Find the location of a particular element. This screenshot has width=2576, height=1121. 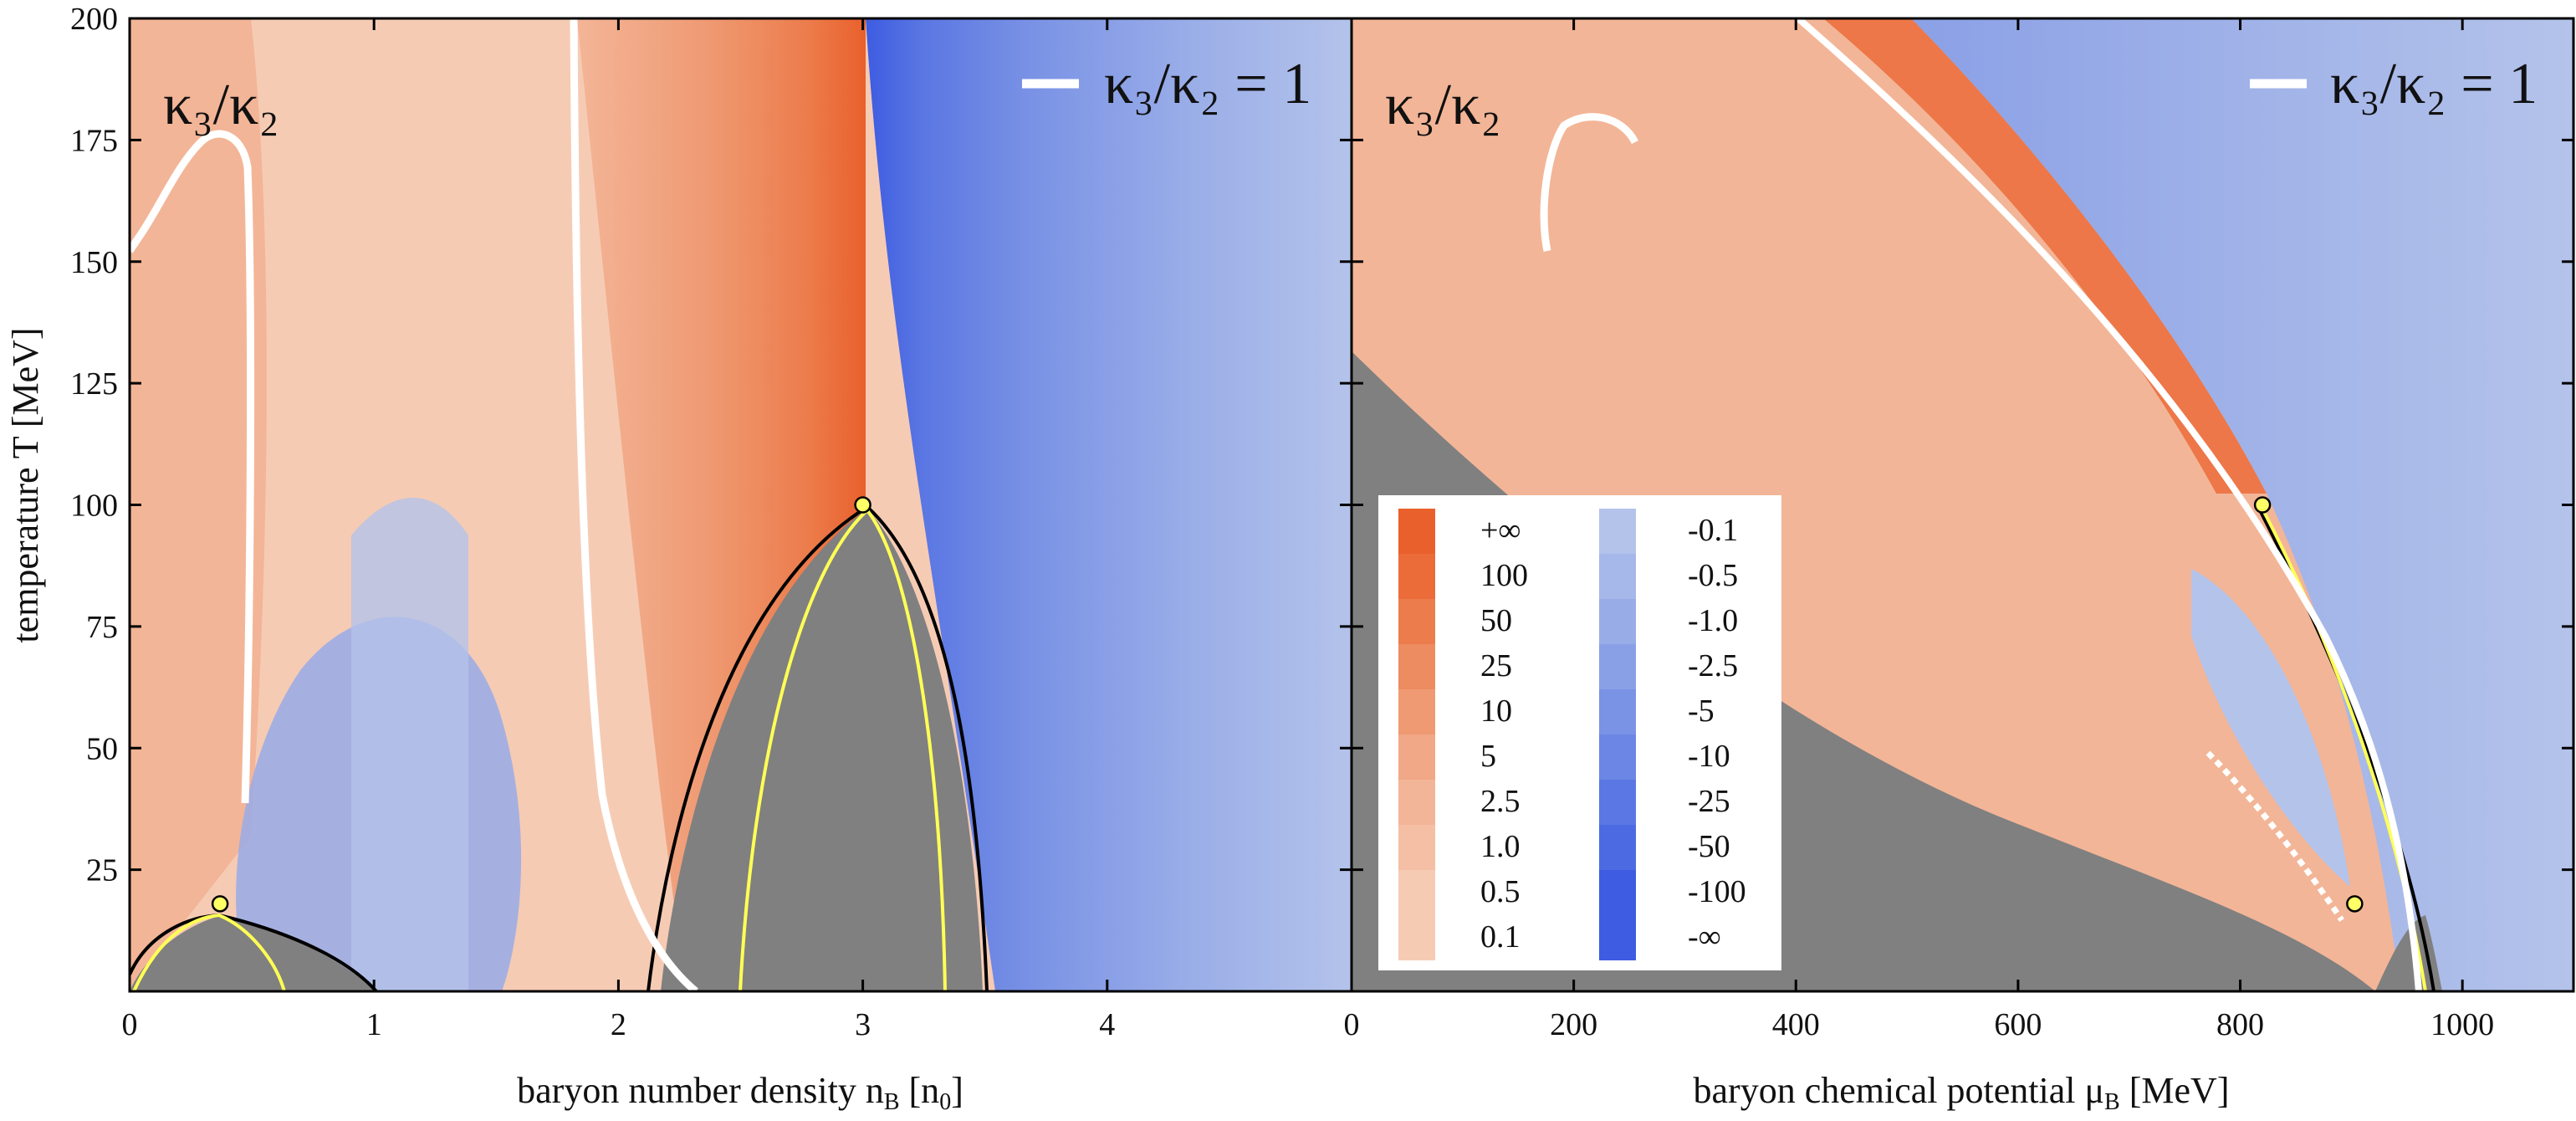

colorbar-label-positive: 25 is located at coordinates (1496, 665).